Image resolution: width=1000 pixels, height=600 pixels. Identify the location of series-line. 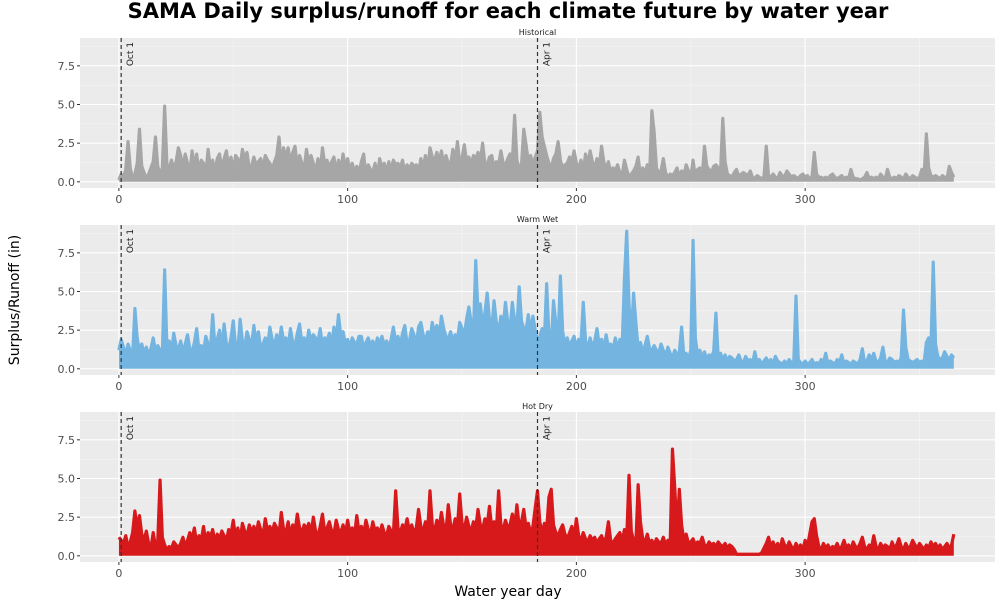
(536, 143).